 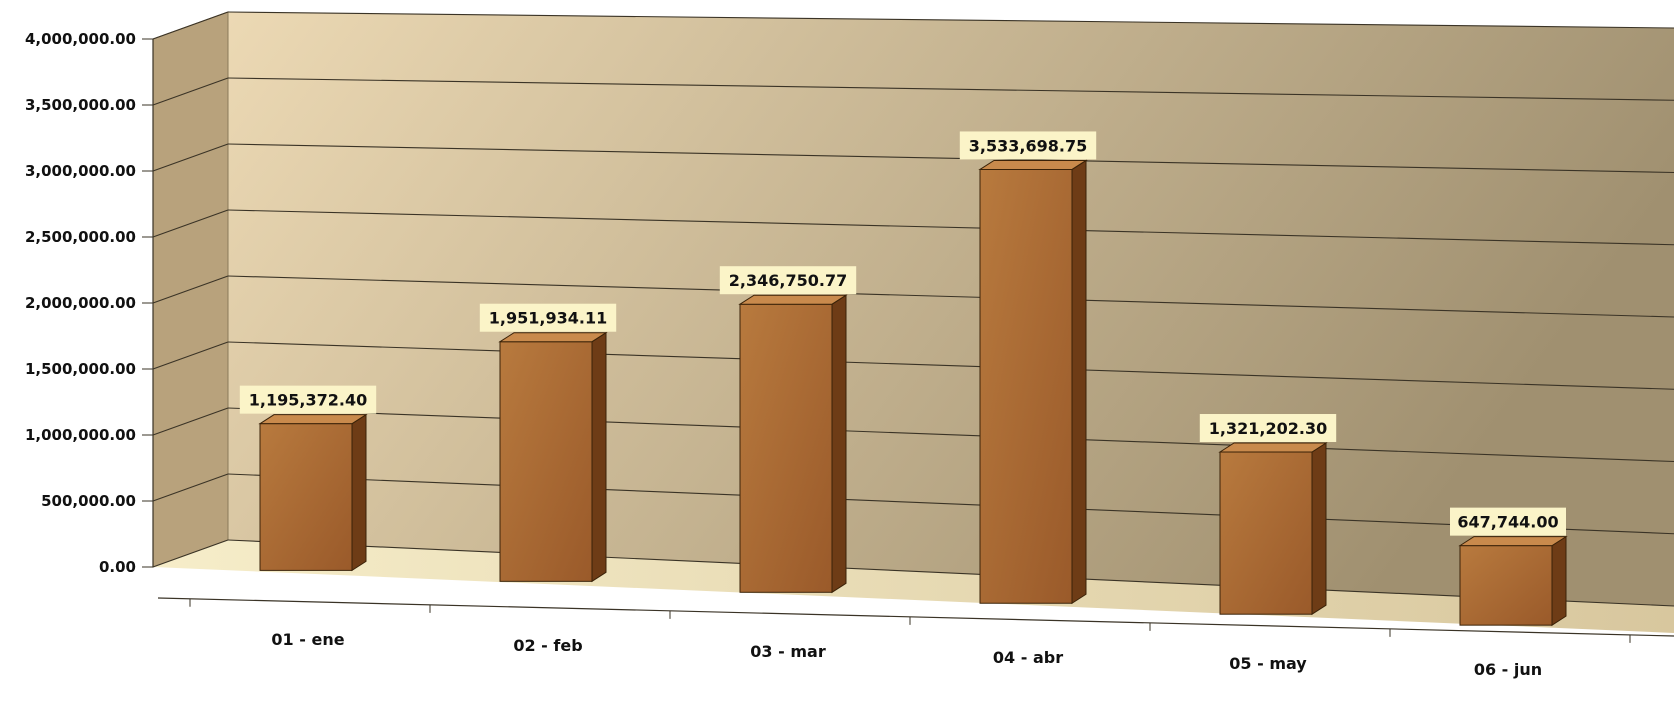 I want to click on data-label: 1,321,202.30, so click(x=1268, y=428).